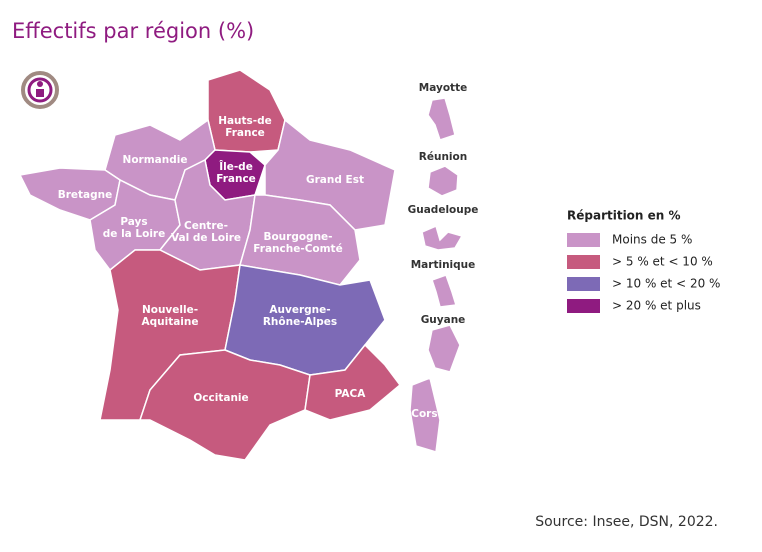 The image size is (762, 552). I want to click on region-label: Pays, so click(133, 222).